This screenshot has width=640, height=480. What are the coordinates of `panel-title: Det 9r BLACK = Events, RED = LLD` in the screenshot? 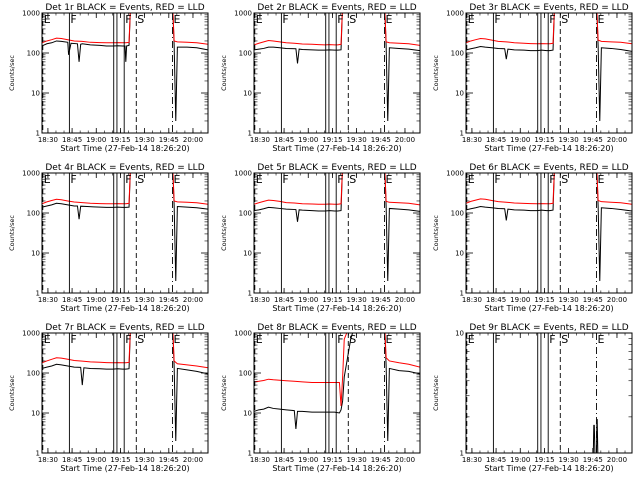 It's located at (548, 328).